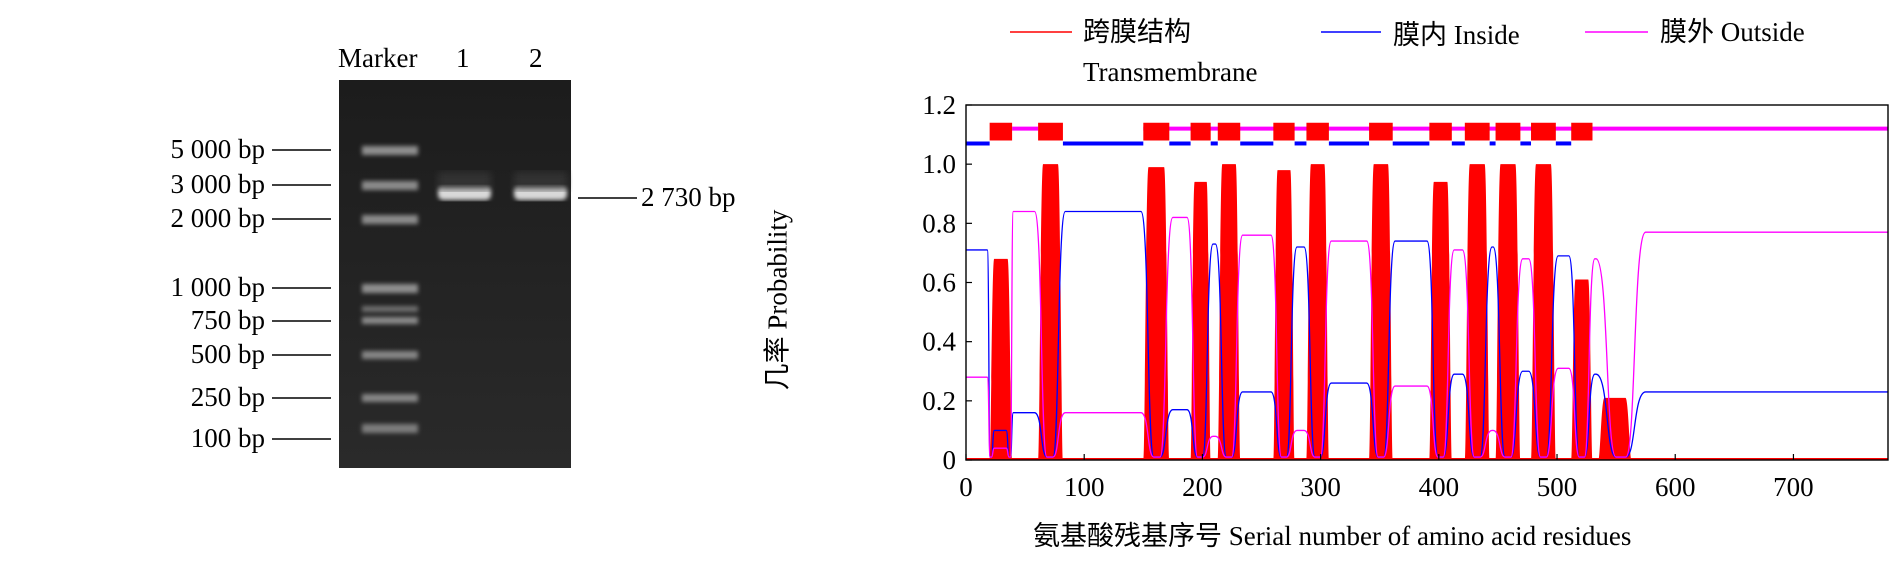  I want to click on y-axis-title: 几率 Probability, so click(777, 300).